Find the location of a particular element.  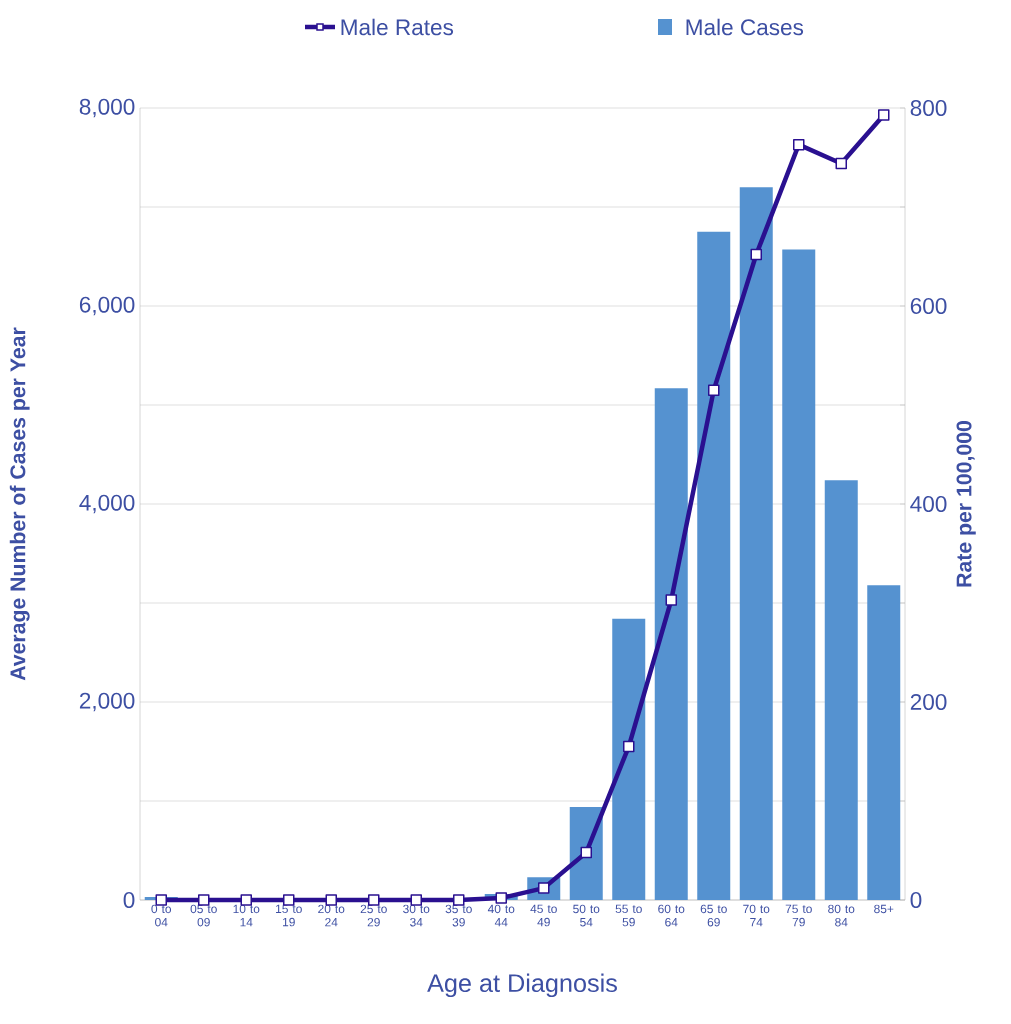

x-tick-label: 30 to 34 is located at coordinates (416, 915).